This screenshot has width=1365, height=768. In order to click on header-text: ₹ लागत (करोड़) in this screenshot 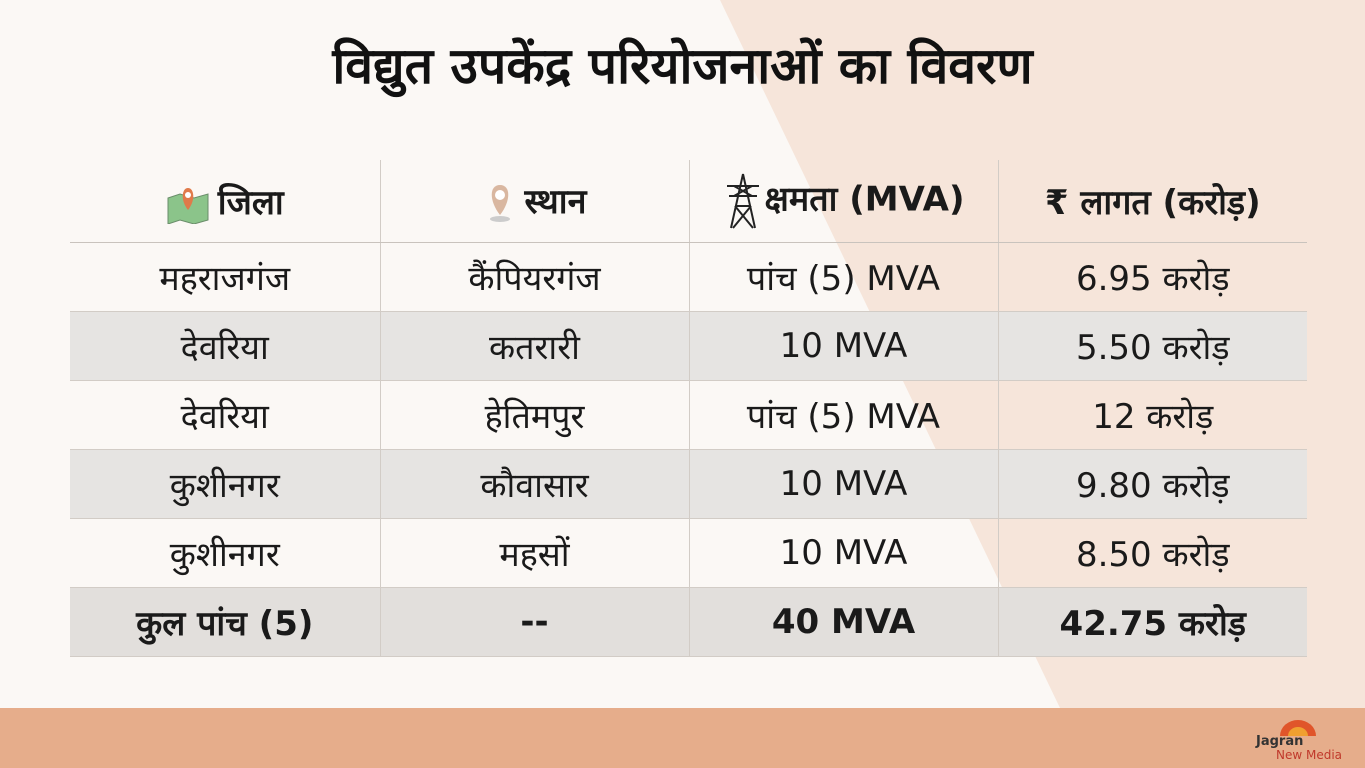, I will do `click(1152, 203)`.